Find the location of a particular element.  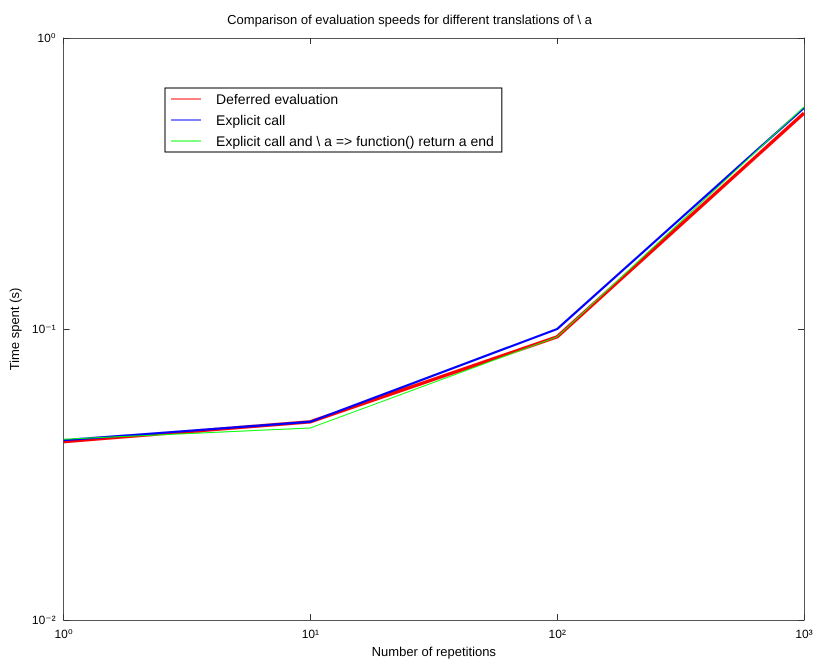

y-axis-title: Time spent (s) is located at coordinates (14, 329).